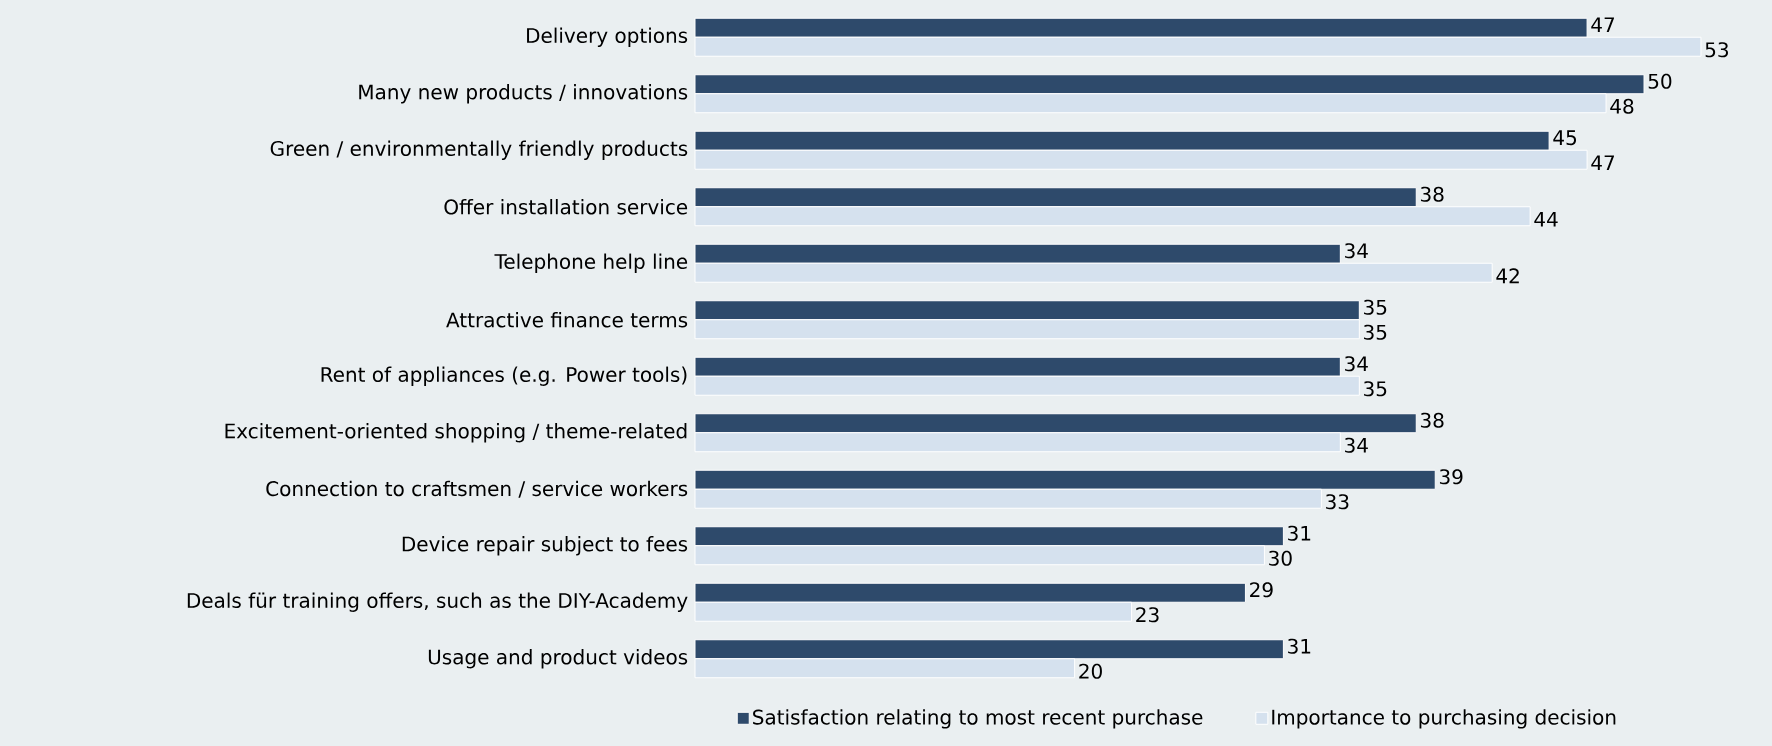 The height and width of the screenshot is (746, 1772). What do you see at coordinates (558, 659) in the screenshot?
I see `y-tick-label: Usage and product videos` at bounding box center [558, 659].